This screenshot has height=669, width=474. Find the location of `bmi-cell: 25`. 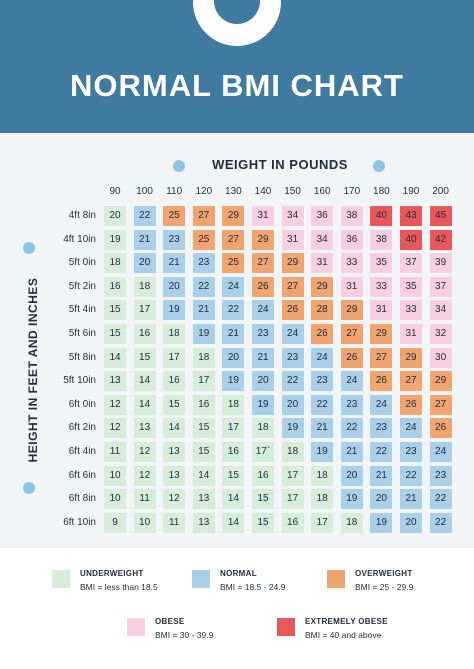

bmi-cell: 25 is located at coordinates (174, 216).